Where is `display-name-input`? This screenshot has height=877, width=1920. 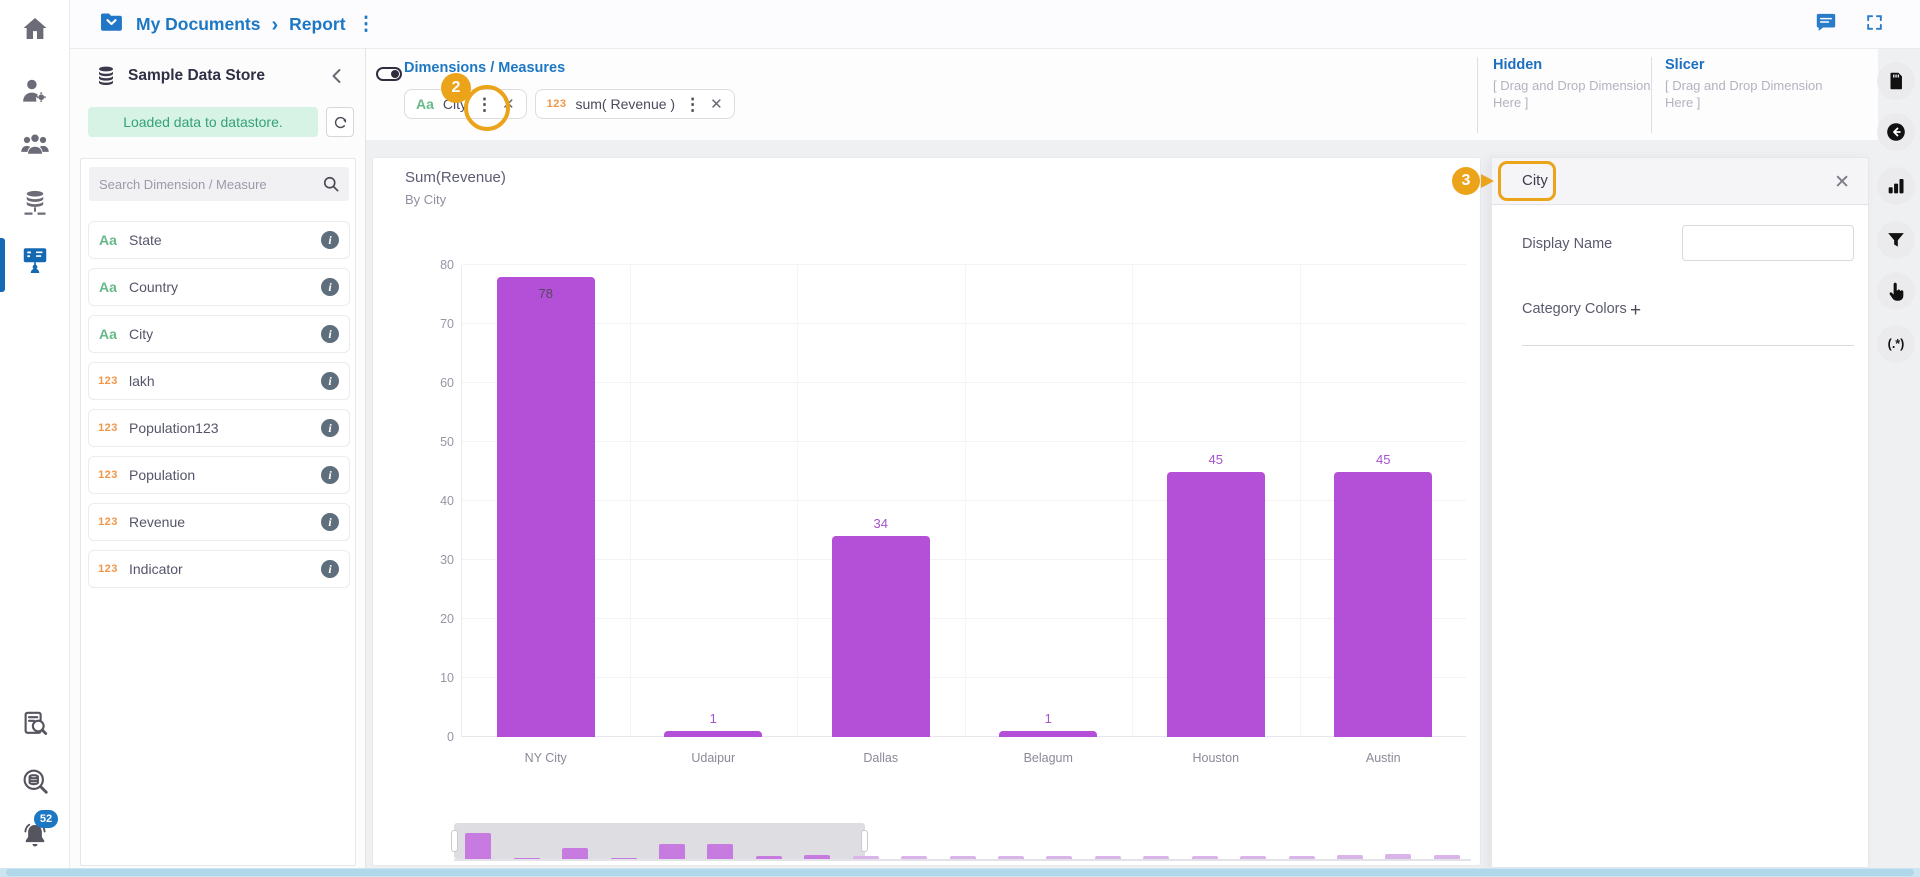
display-name-input is located at coordinates (1768, 243).